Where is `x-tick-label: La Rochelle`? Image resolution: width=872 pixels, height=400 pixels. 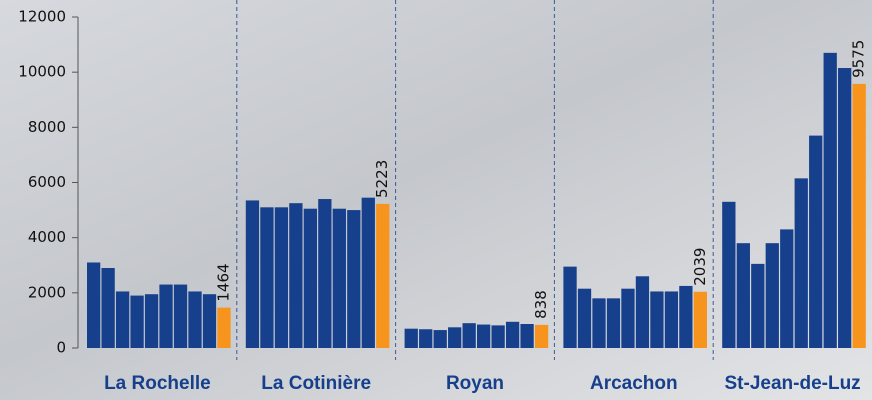
x-tick-label: La Rochelle is located at coordinates (157, 383).